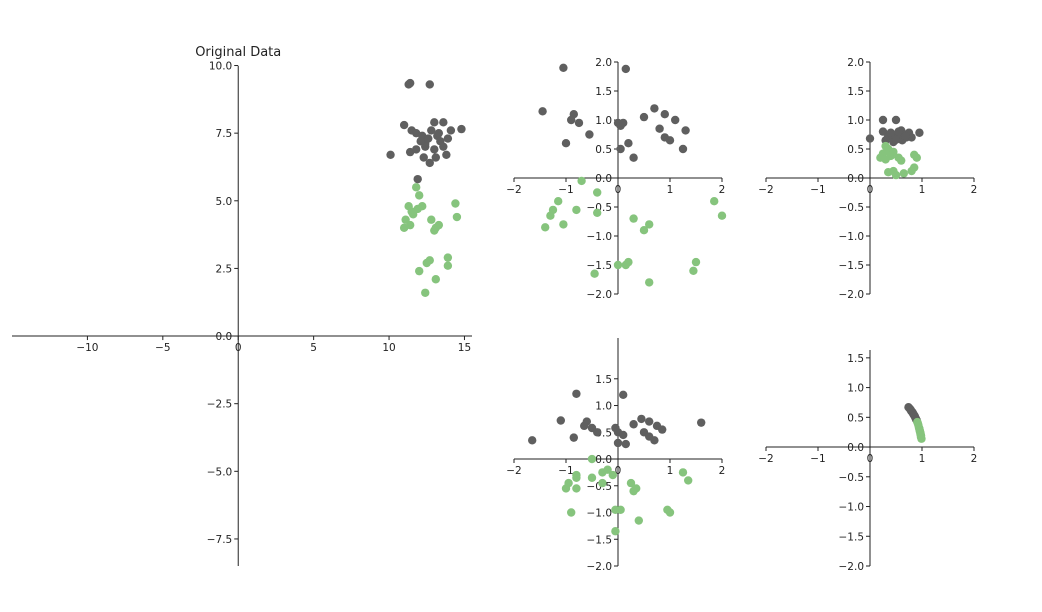  Describe the element at coordinates (220, 67) in the screenshot. I see `y-tick-label: 10.0` at that location.